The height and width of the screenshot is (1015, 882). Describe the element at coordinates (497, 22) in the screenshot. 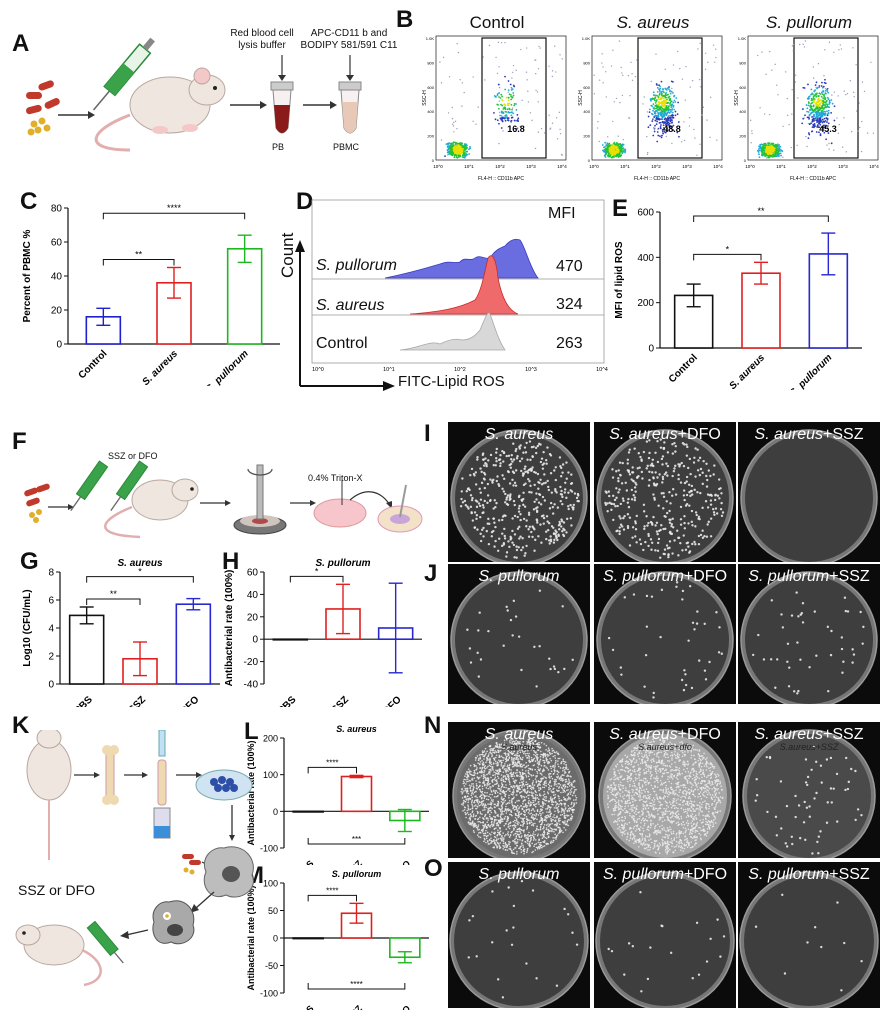

I see `flow-plot-title: Control` at that location.